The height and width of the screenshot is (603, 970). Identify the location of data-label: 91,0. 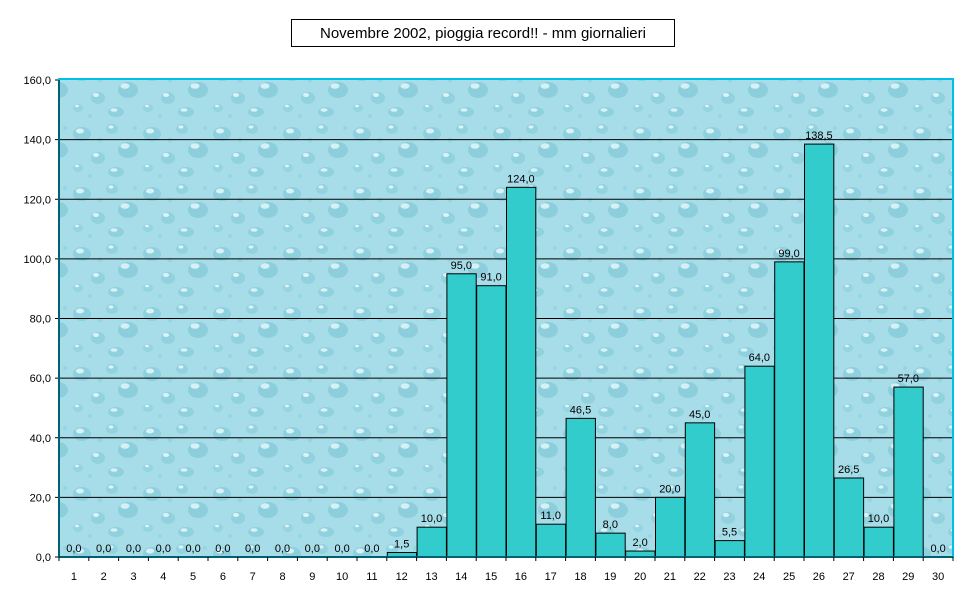
(490, 278).